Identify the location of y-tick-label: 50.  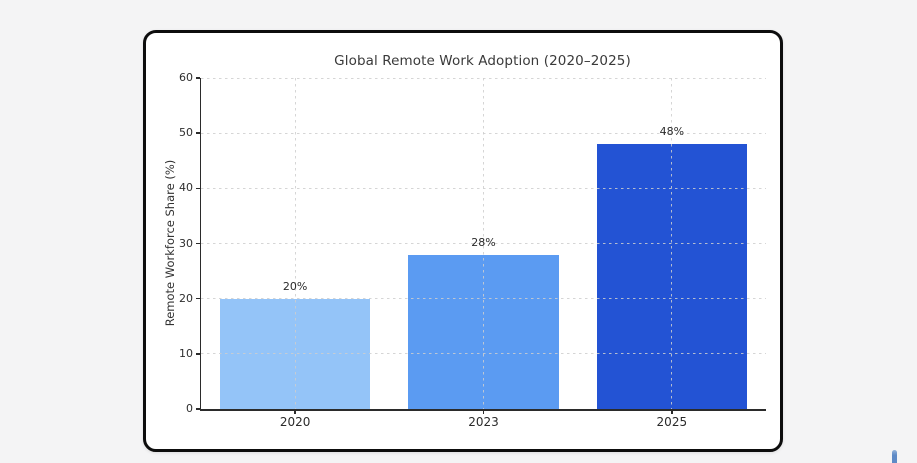
(186, 133).